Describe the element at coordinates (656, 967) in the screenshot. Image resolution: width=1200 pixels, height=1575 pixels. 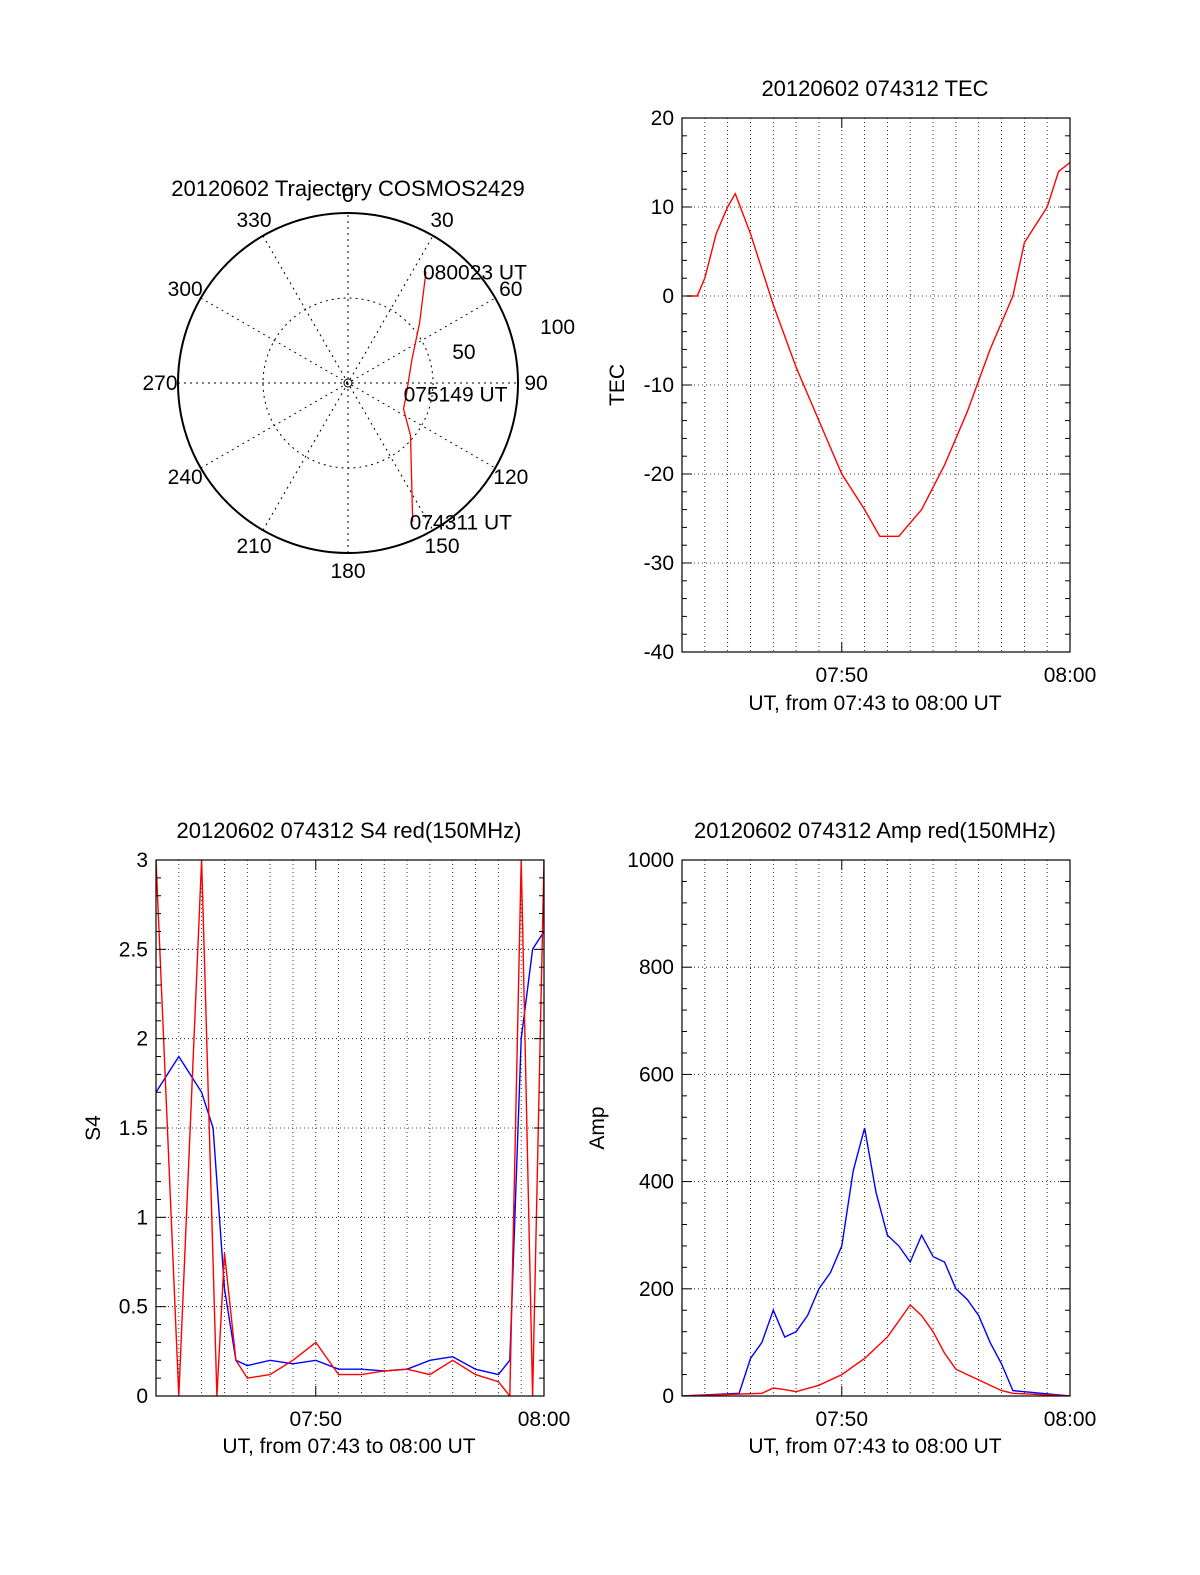
I see `y-tick-label: 800` at that location.